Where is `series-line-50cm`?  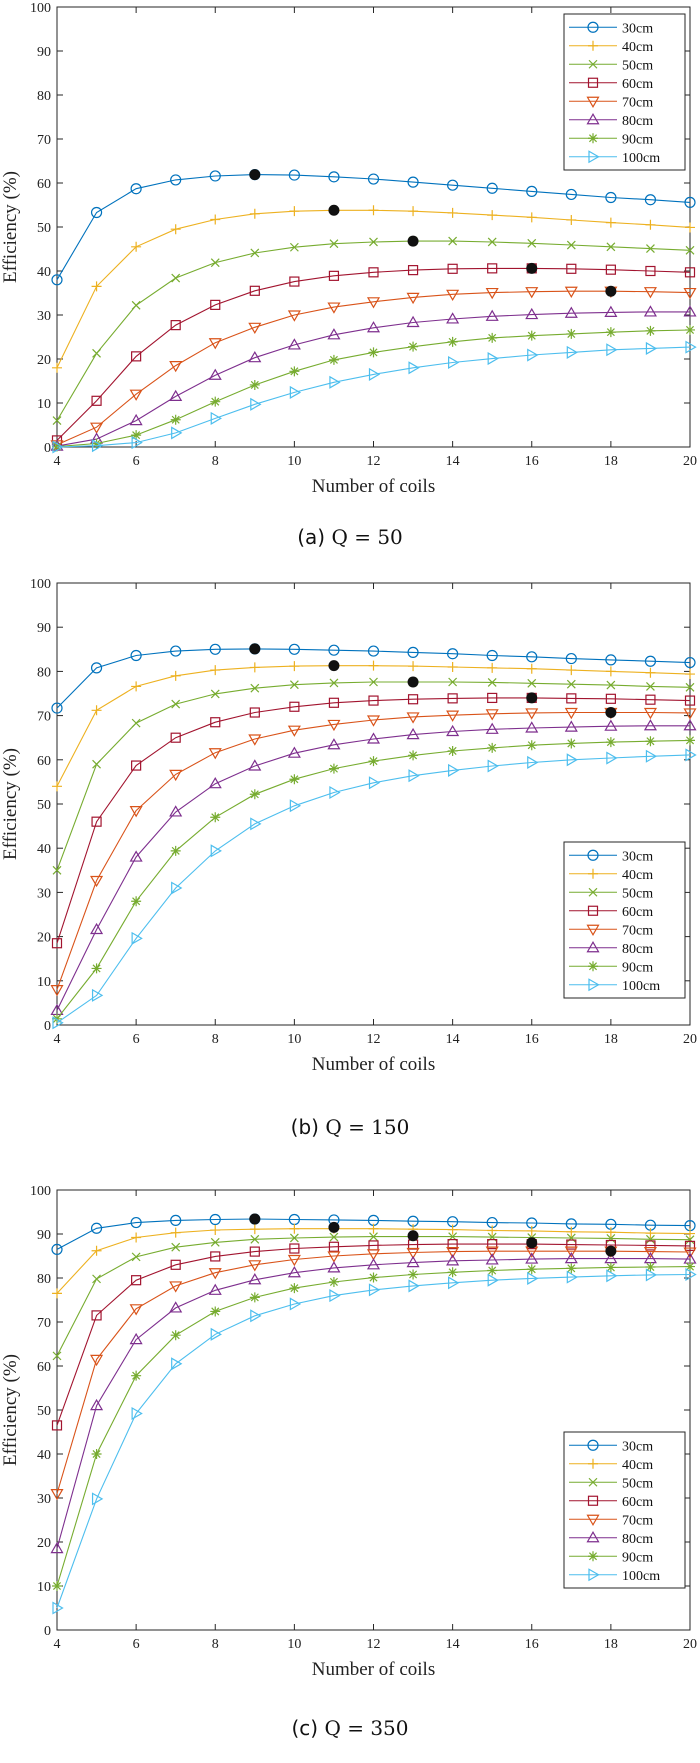 series-line-50cm is located at coordinates (373, 1296).